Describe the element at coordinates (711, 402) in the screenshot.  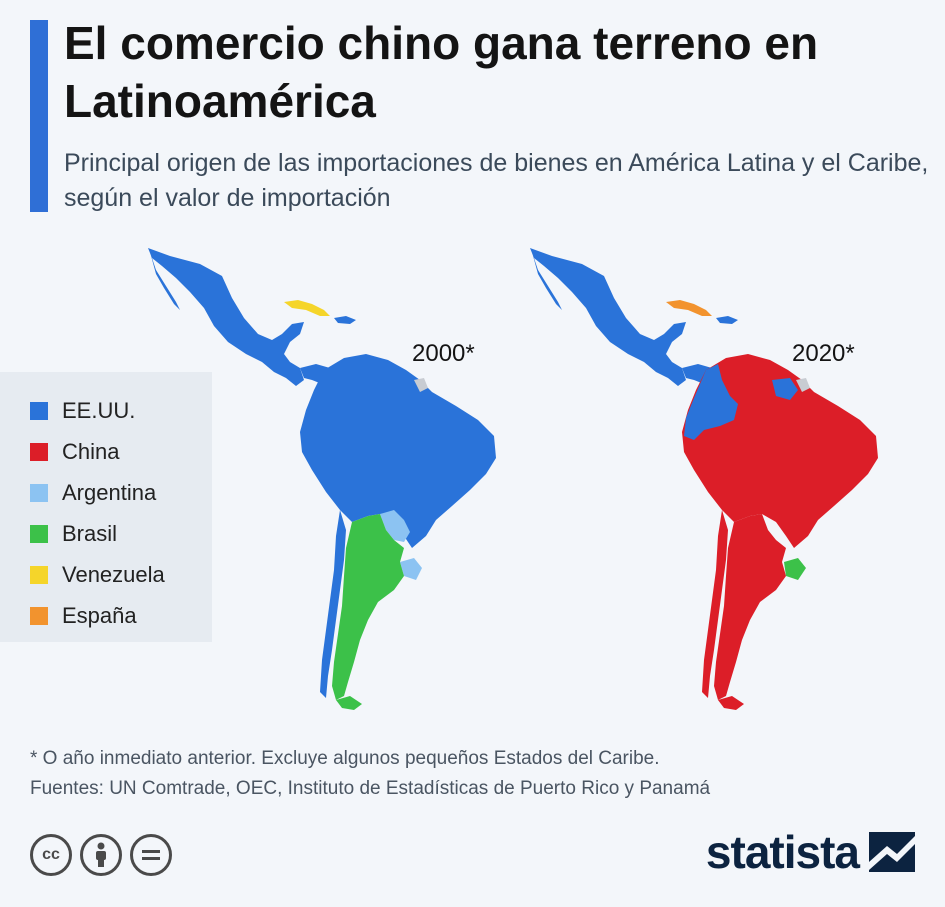
I see `map-2020-colombia` at that location.